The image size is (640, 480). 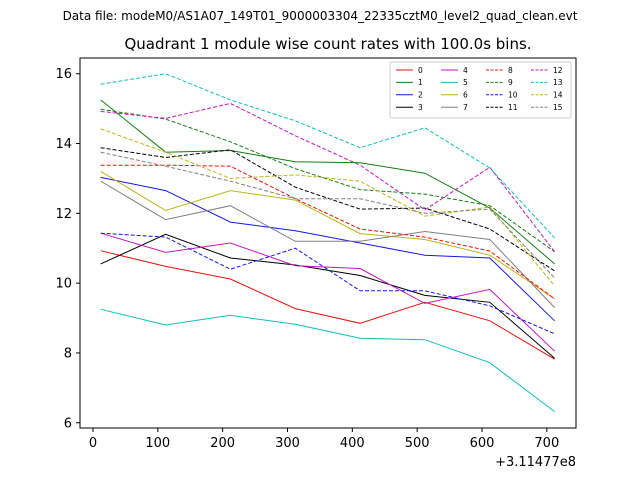 What do you see at coordinates (68, 353) in the screenshot?
I see `y-tick-label: 8` at bounding box center [68, 353].